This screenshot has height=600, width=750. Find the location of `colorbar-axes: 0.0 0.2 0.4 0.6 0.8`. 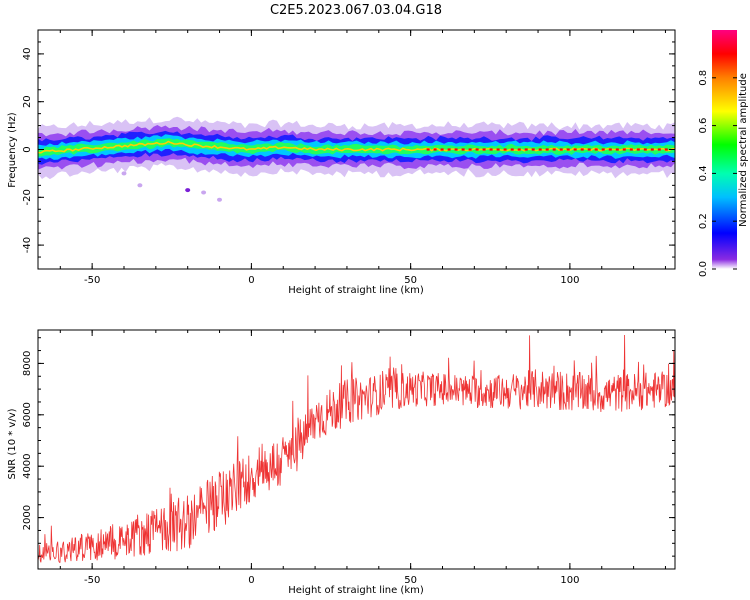

colorbar-axes: 0.0 0.2 0.4 0.6 0.8 is located at coordinates (717, 173).